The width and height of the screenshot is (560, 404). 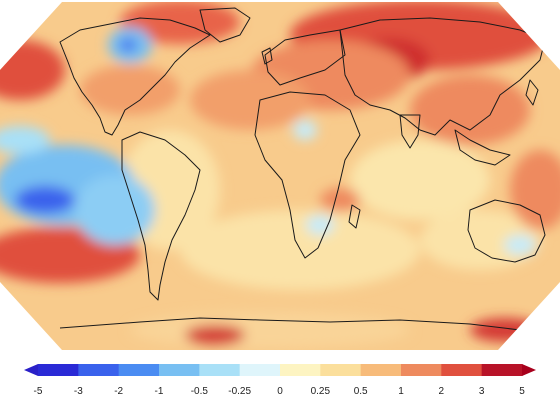 I want to click on colorbar-tick-label: -0.25, so click(x=239, y=391).